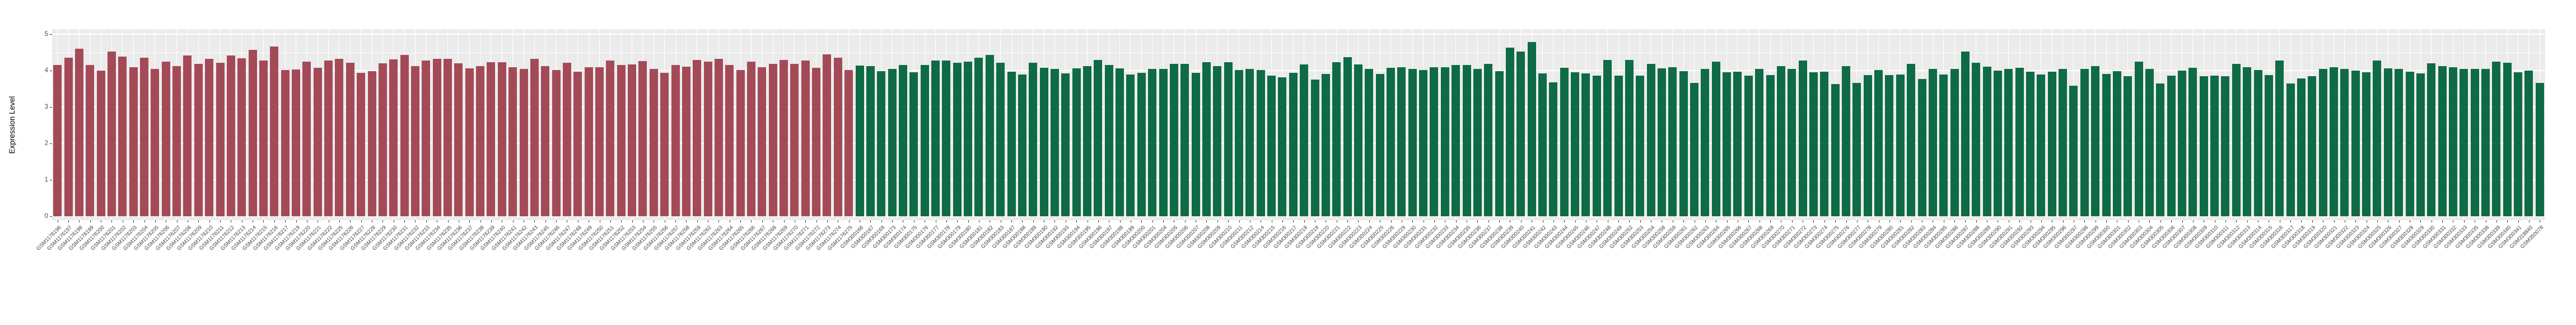 This screenshot has width=2576, height=325. Describe the element at coordinates (46, 70) in the screenshot. I see `y-tick-label: 4` at that location.